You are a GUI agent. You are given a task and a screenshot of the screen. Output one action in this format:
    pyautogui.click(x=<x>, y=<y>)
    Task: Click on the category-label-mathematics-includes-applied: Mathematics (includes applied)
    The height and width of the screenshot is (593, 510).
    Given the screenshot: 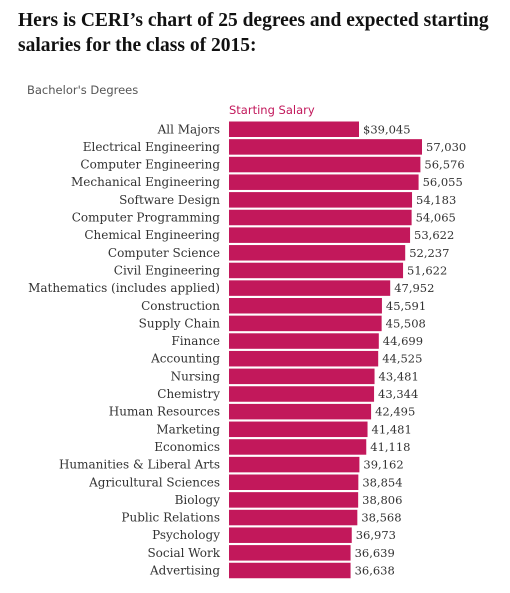 What is the action you would take?
    pyautogui.click(x=124, y=288)
    